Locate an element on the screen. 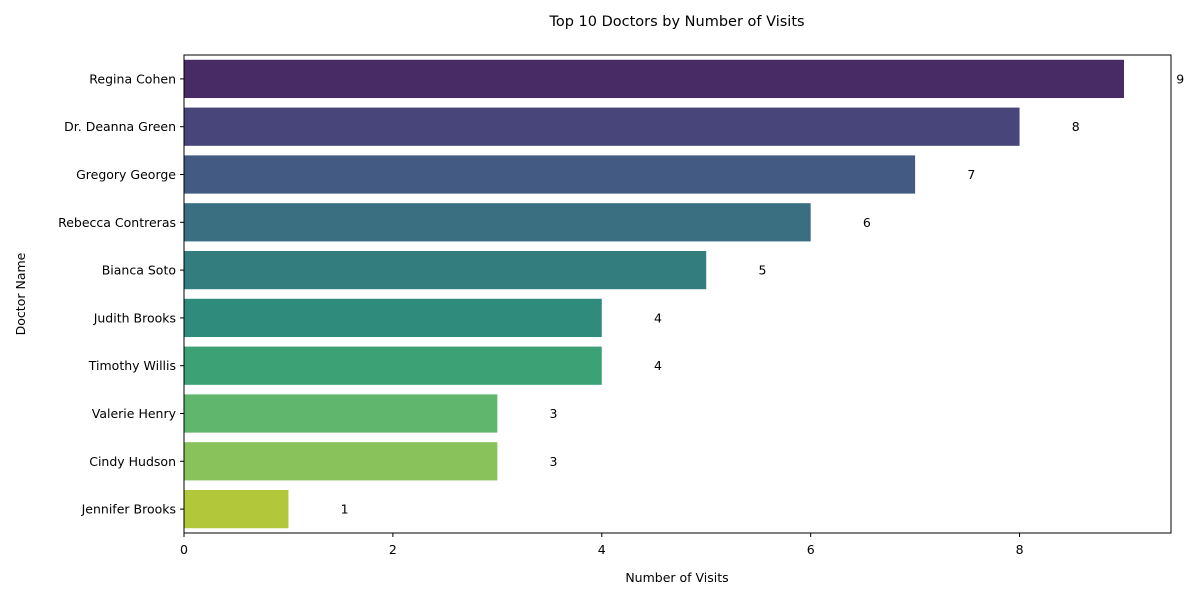  y-axis-label: Doctor Name is located at coordinates (20, 293).